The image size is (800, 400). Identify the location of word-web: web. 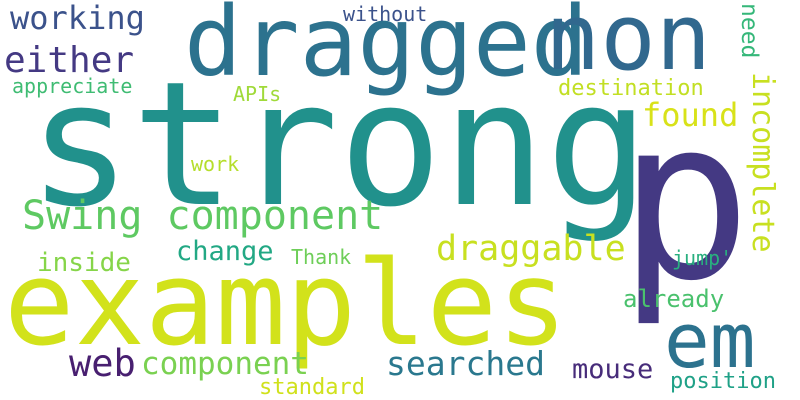
(102, 363).